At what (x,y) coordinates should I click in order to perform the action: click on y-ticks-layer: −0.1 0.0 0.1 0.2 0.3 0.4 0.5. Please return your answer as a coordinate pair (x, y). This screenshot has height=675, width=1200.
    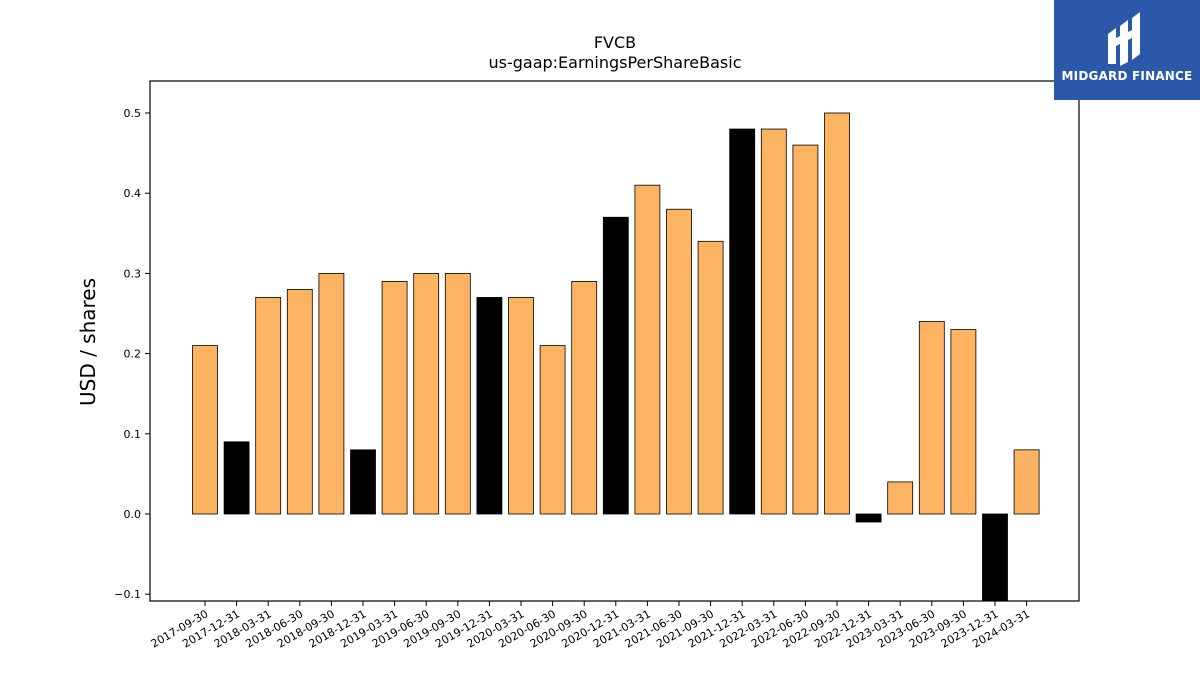
    Looking at the image, I should click on (132, 354).